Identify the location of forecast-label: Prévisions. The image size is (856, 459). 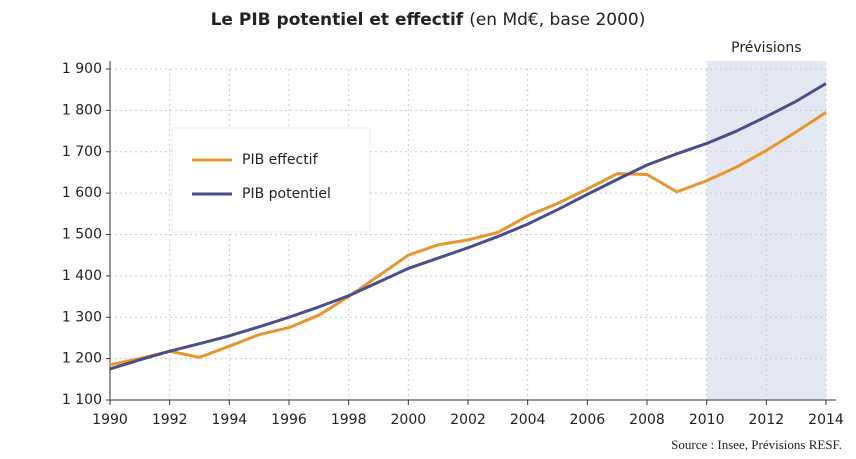
(766, 48).